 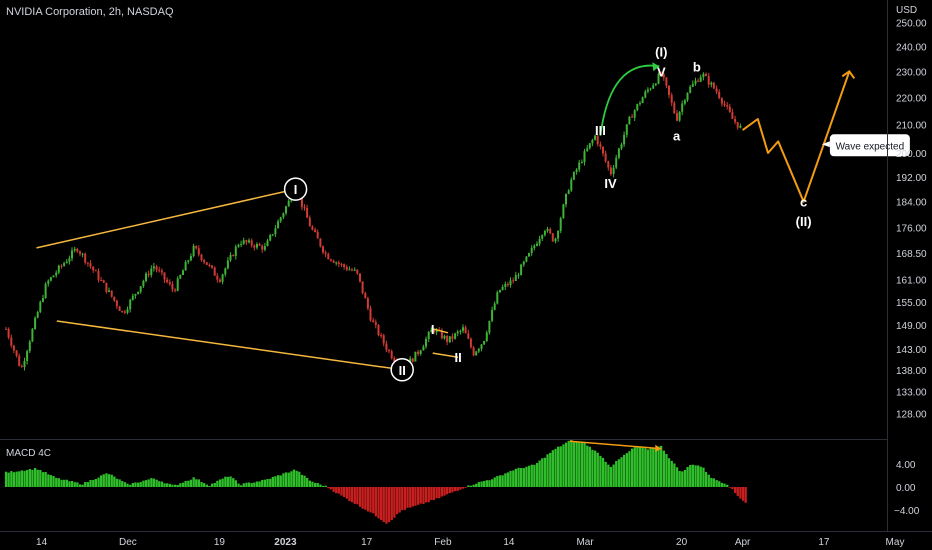 I want to click on price-tick-label: 138.00, so click(x=911, y=371).